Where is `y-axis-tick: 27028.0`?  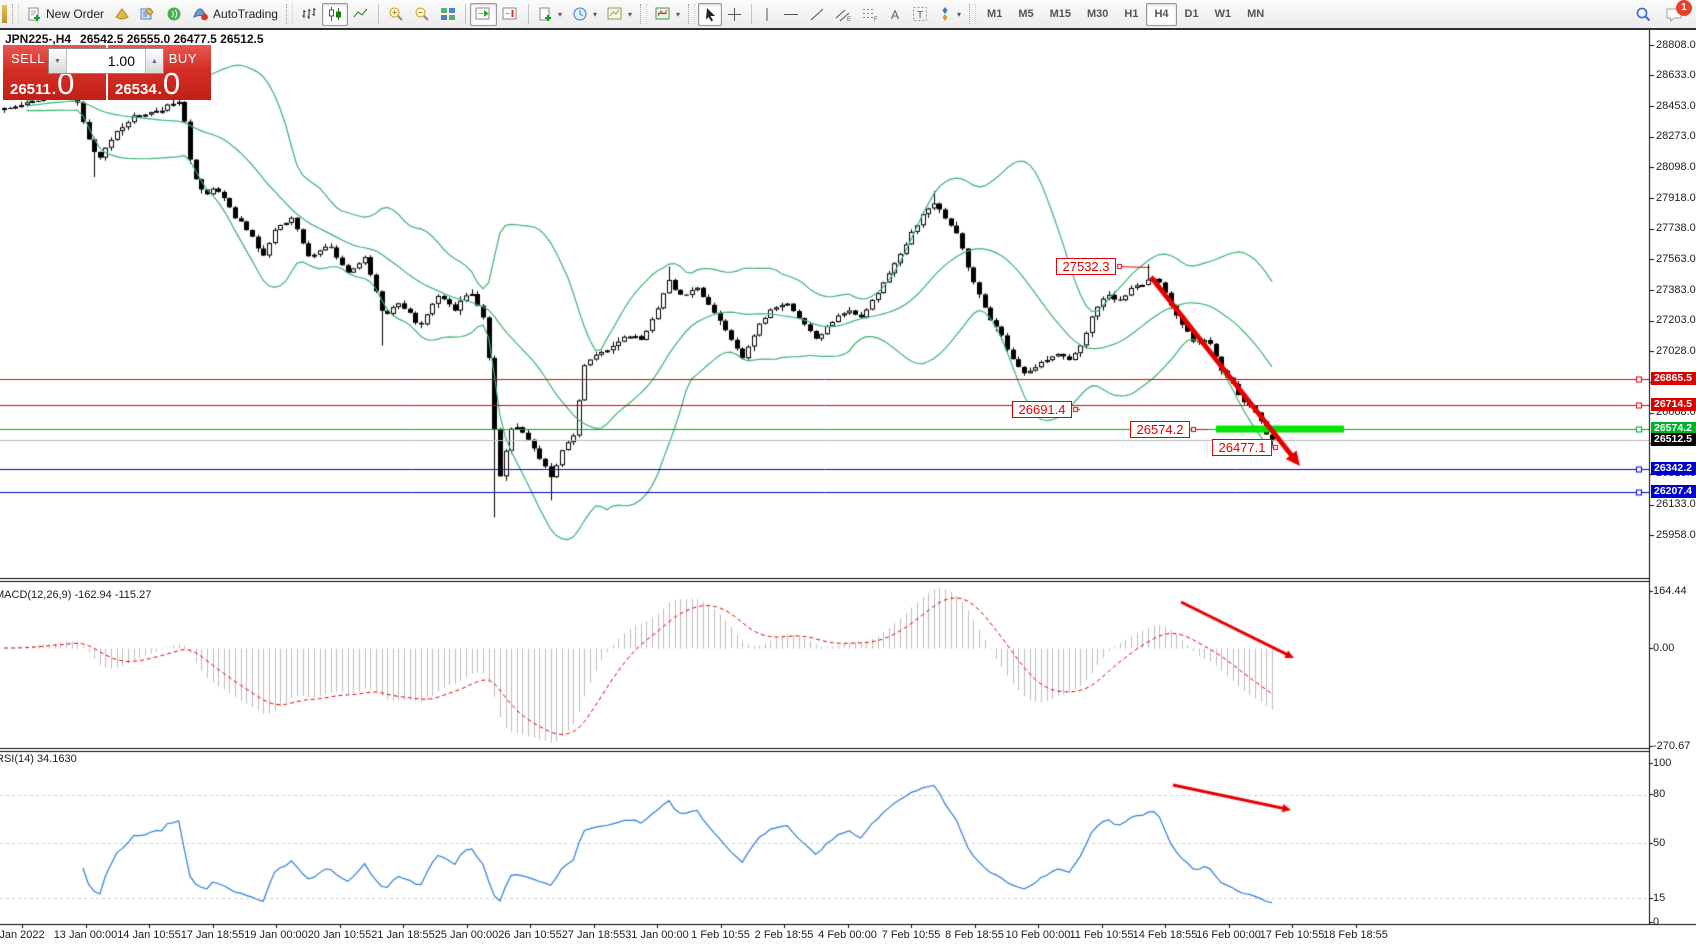
y-axis-tick: 27028.0 is located at coordinates (1676, 350).